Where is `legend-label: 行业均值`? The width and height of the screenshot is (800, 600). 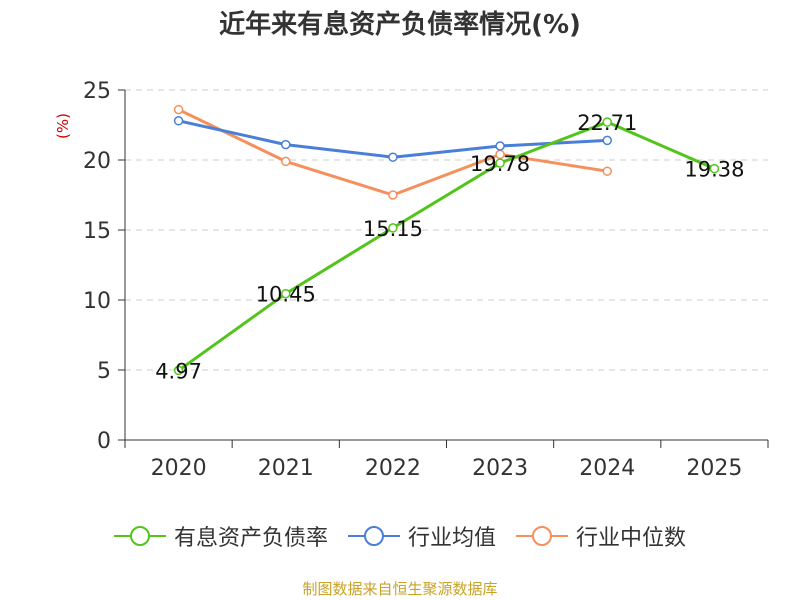 legend-label: 行业均值 is located at coordinates (451, 538).